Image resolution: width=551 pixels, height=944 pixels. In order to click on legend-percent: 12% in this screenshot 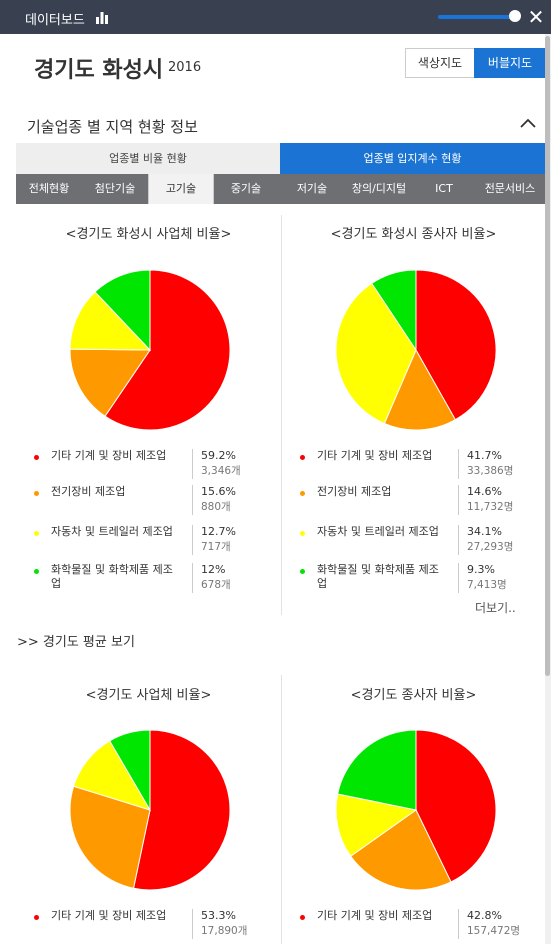, I will do `click(213, 569)`.